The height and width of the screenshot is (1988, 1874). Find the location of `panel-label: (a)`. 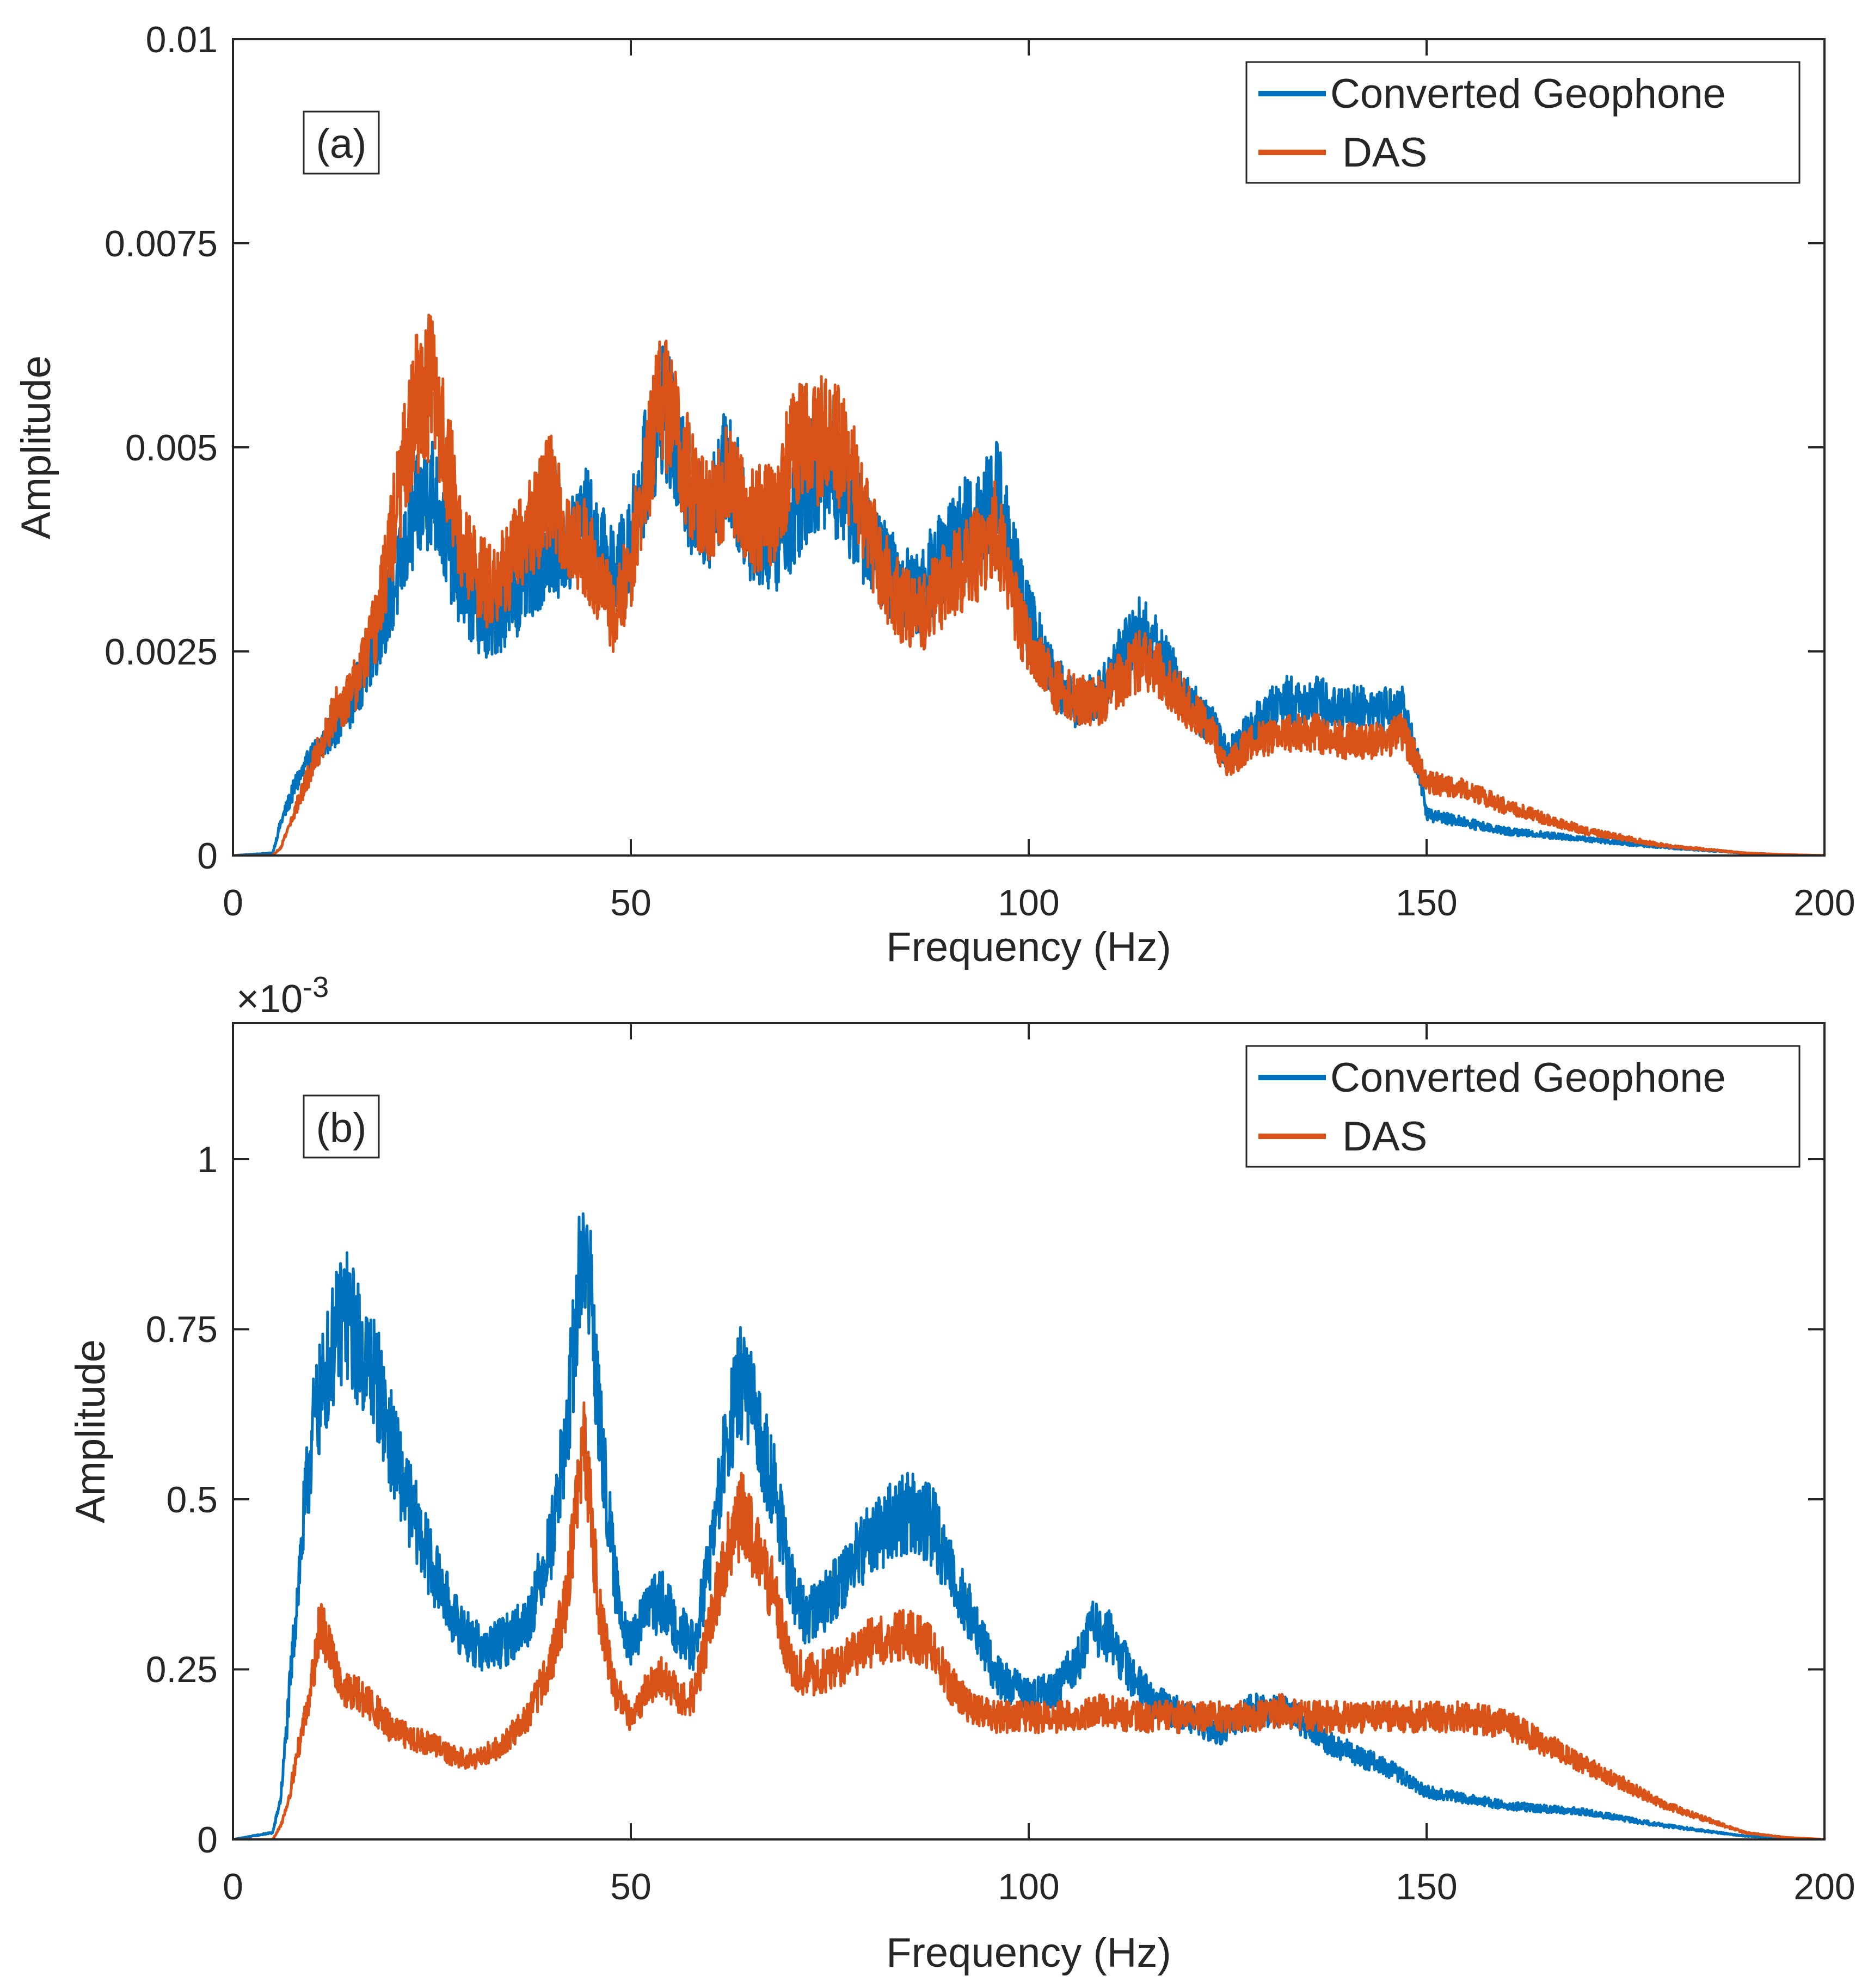

panel-label: (a) is located at coordinates (341, 144).